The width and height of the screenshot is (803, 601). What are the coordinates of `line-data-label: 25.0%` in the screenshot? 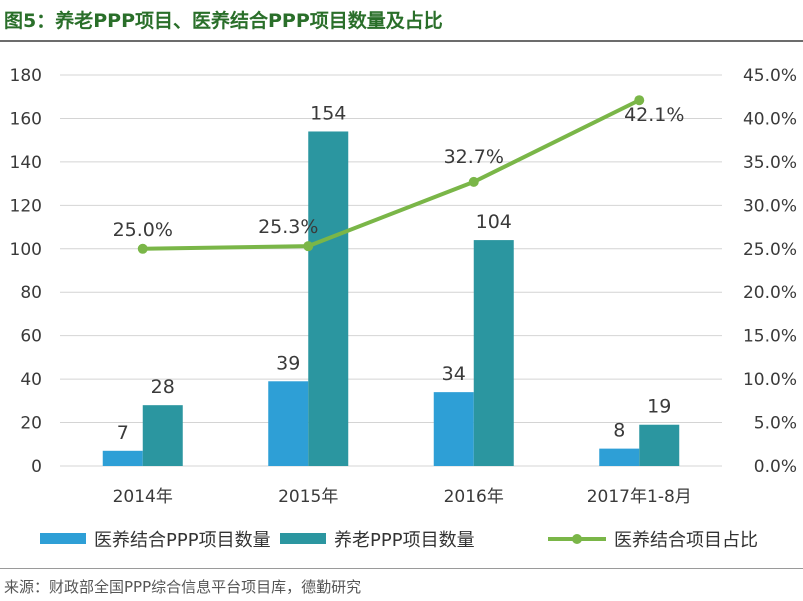 It's located at (143, 230).